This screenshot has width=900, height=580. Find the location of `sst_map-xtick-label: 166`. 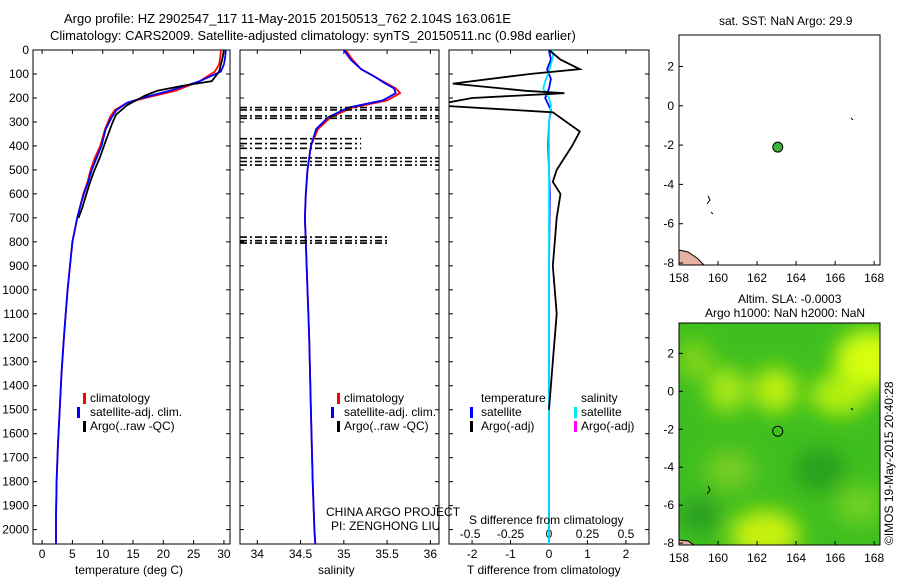

sst_map-xtick-label: 166 is located at coordinates (835, 278).